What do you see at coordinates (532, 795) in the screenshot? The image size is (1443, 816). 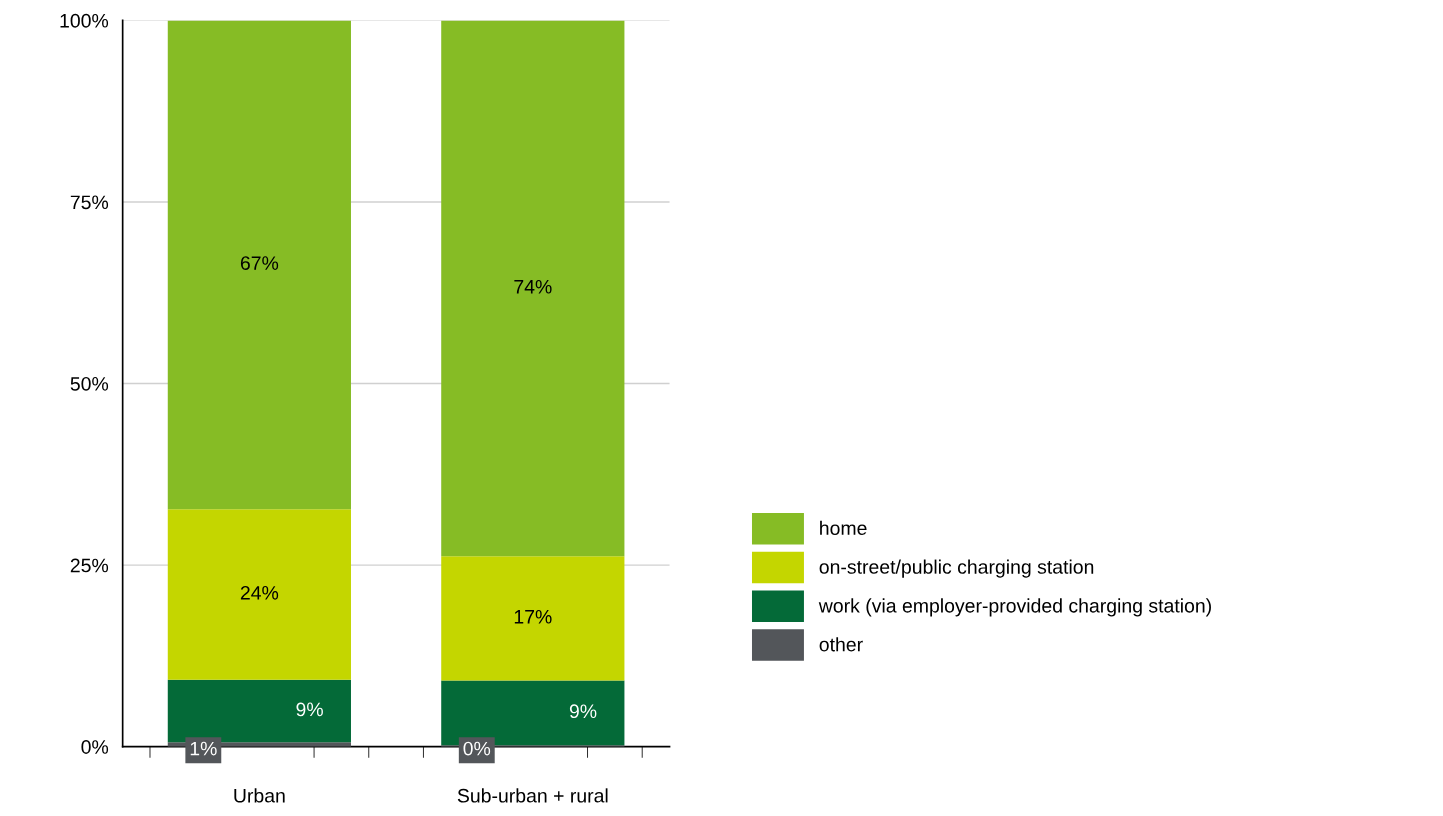 I see `x-tick-label: Sub-urban + rural` at bounding box center [532, 795].